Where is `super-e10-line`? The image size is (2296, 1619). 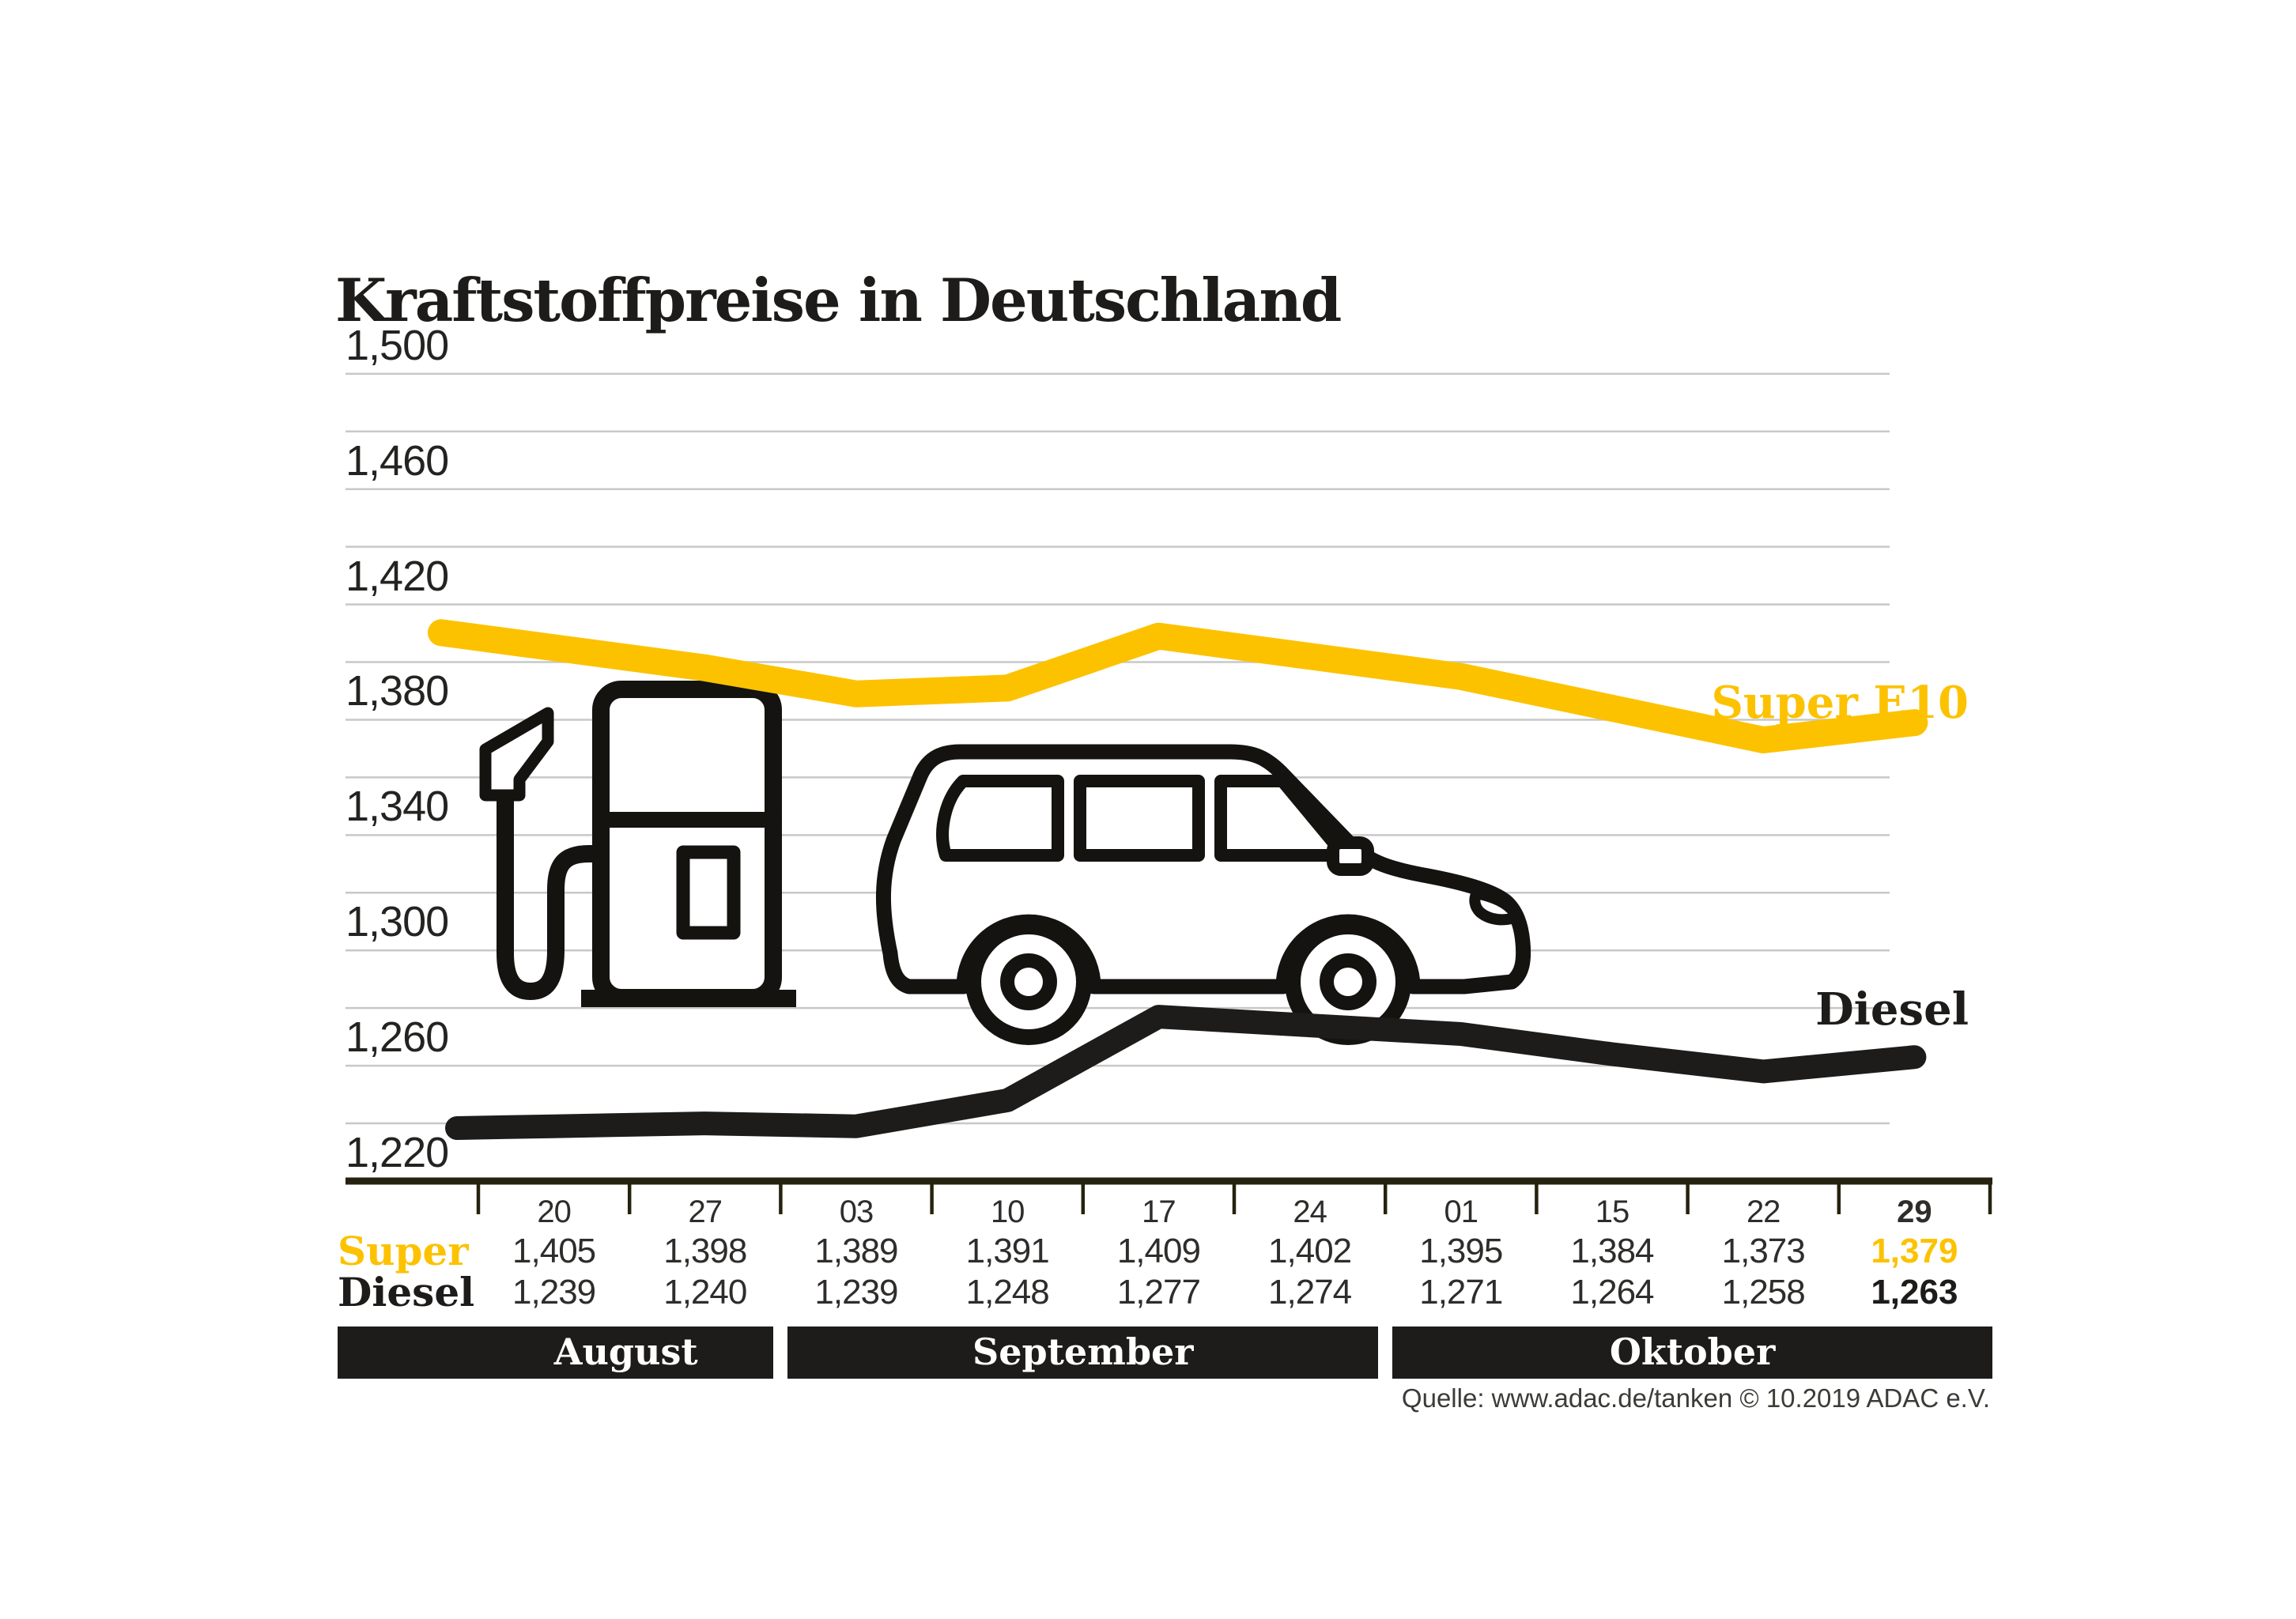
super-e10-line is located at coordinates (1178, 686).